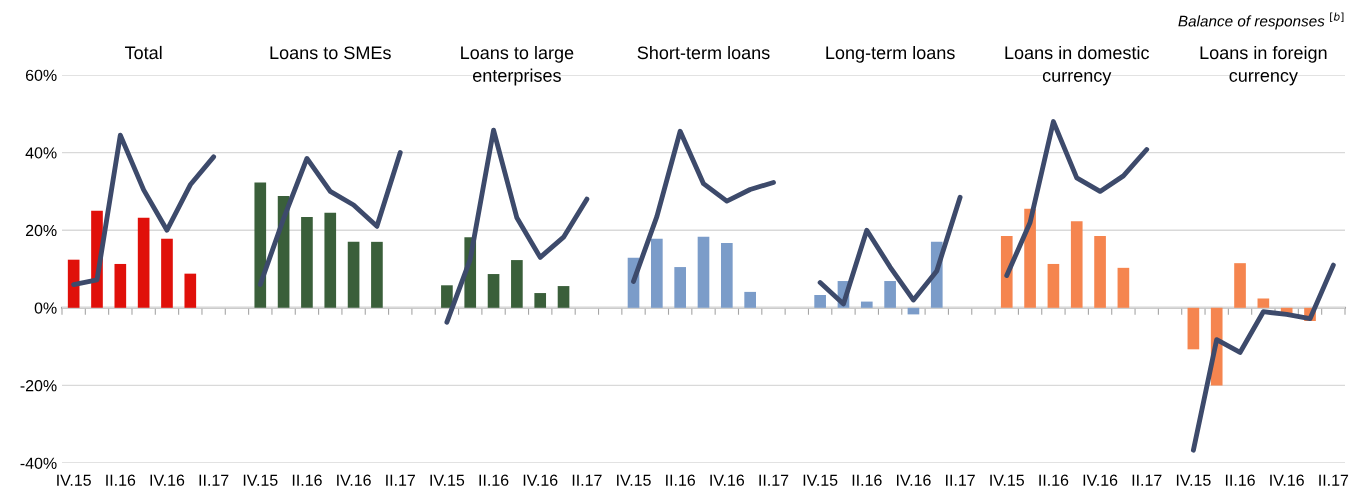 Image resolution: width=1353 pixels, height=496 pixels. What do you see at coordinates (1077, 65) in the screenshot?
I see `annotation: Loans in domestic currency` at bounding box center [1077, 65].